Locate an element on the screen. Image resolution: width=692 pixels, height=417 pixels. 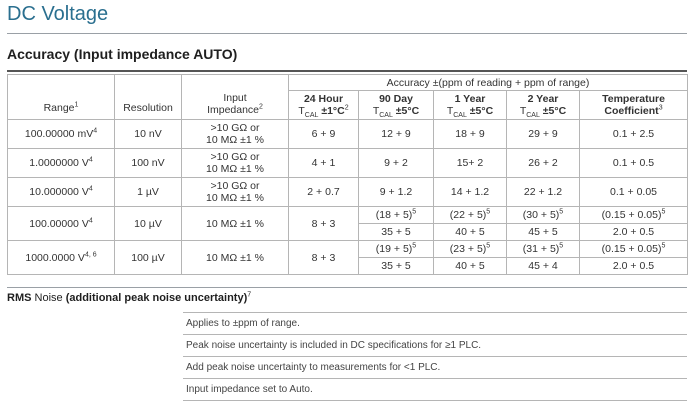
cell-1-year: 18 + 9 is located at coordinates (470, 134).